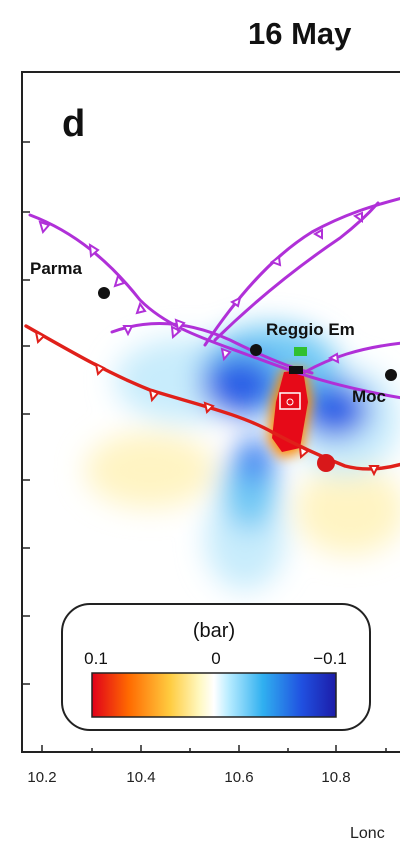 The height and width of the screenshot is (846, 400). Describe the element at coordinates (104, 293) in the screenshot. I see `parma-city-dot-icon` at that location.